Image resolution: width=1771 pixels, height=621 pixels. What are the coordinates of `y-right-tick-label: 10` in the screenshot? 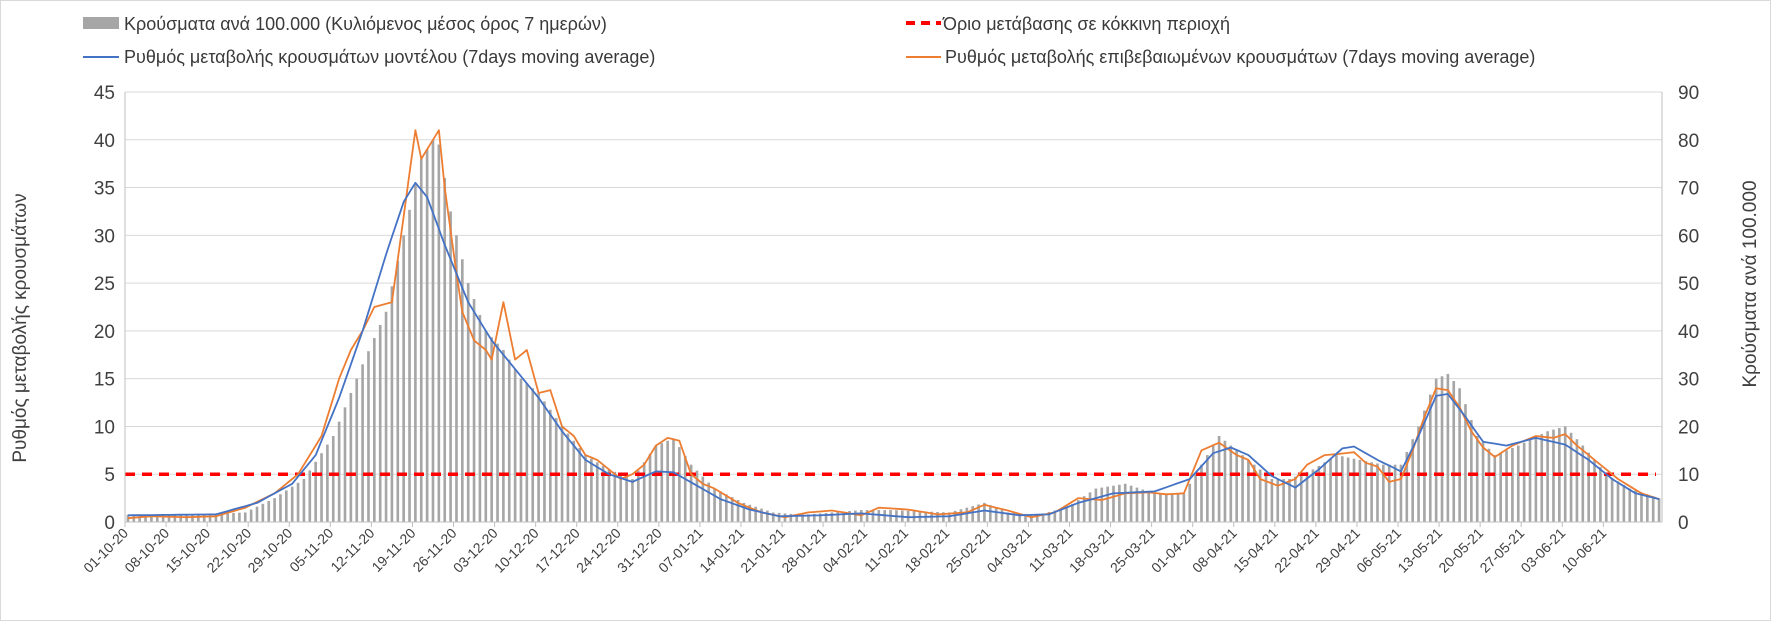 It's located at (1688, 475).